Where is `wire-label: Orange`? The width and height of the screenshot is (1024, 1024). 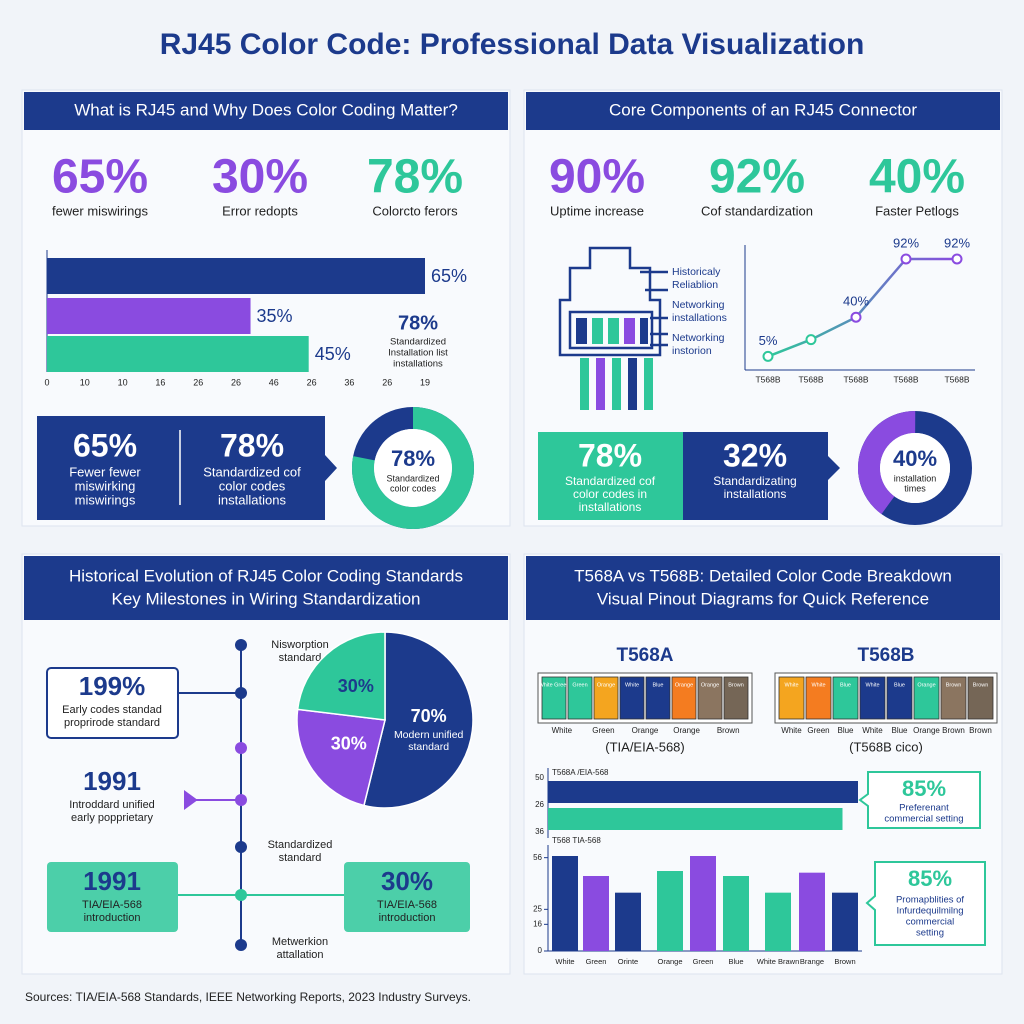 wire-label: Orange is located at coordinates (686, 730).